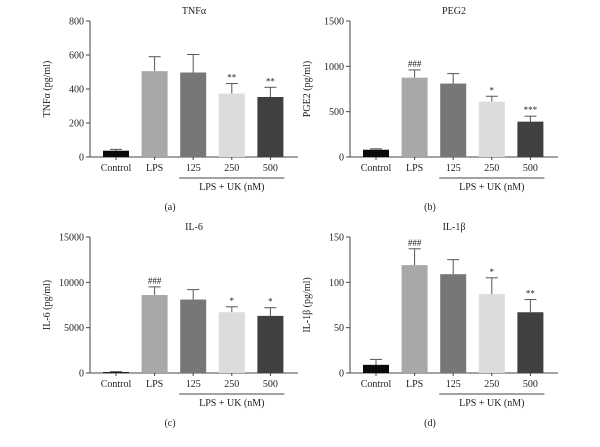  I want to click on significance-label: ***, so click(531, 110).